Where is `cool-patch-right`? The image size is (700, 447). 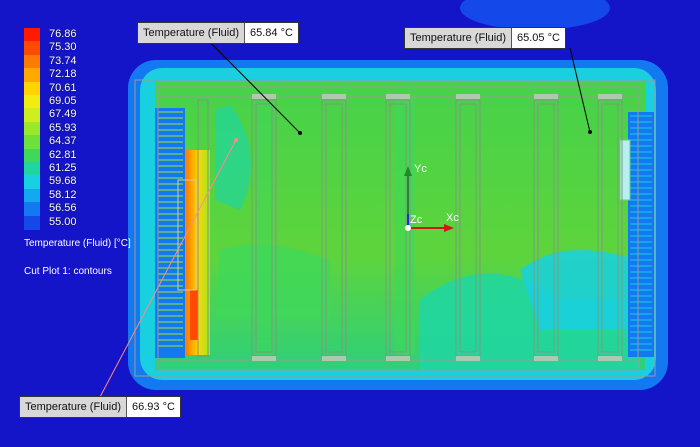
cool-patch-right is located at coordinates (530, 321).